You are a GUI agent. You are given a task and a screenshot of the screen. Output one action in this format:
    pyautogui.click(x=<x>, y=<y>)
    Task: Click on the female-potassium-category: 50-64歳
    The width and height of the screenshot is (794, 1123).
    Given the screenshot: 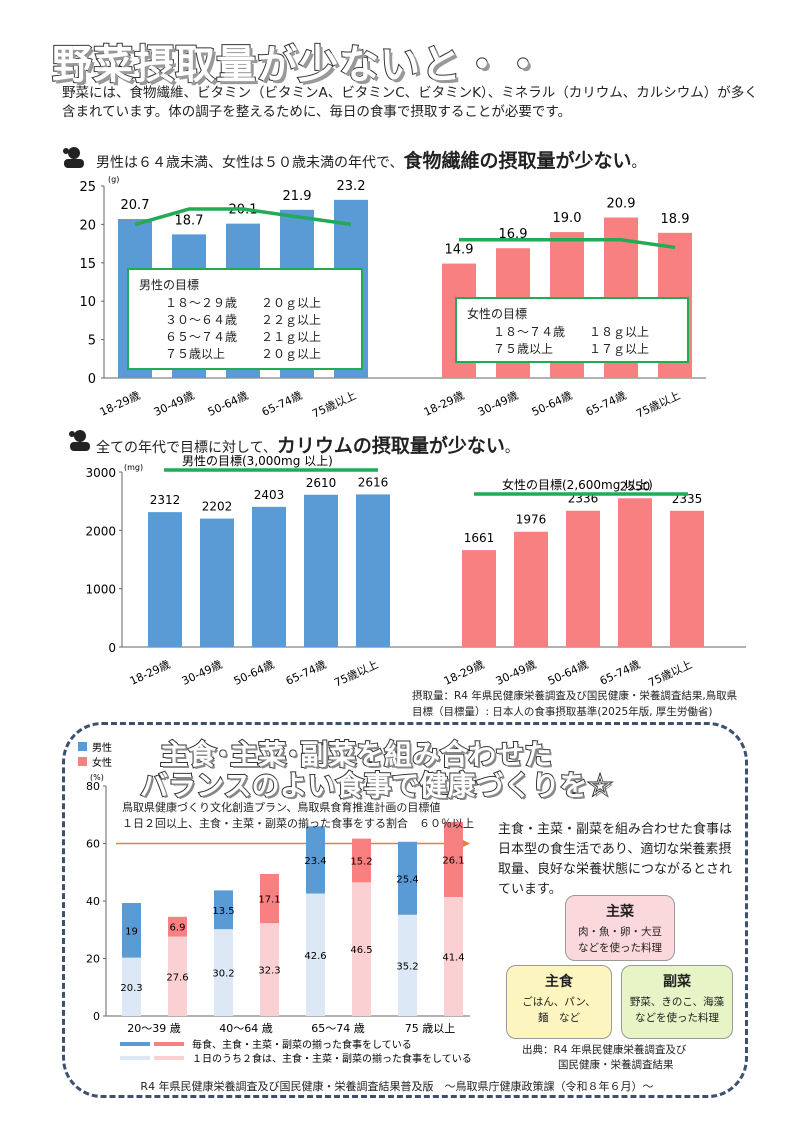 What is the action you would take?
    pyautogui.click(x=568, y=672)
    